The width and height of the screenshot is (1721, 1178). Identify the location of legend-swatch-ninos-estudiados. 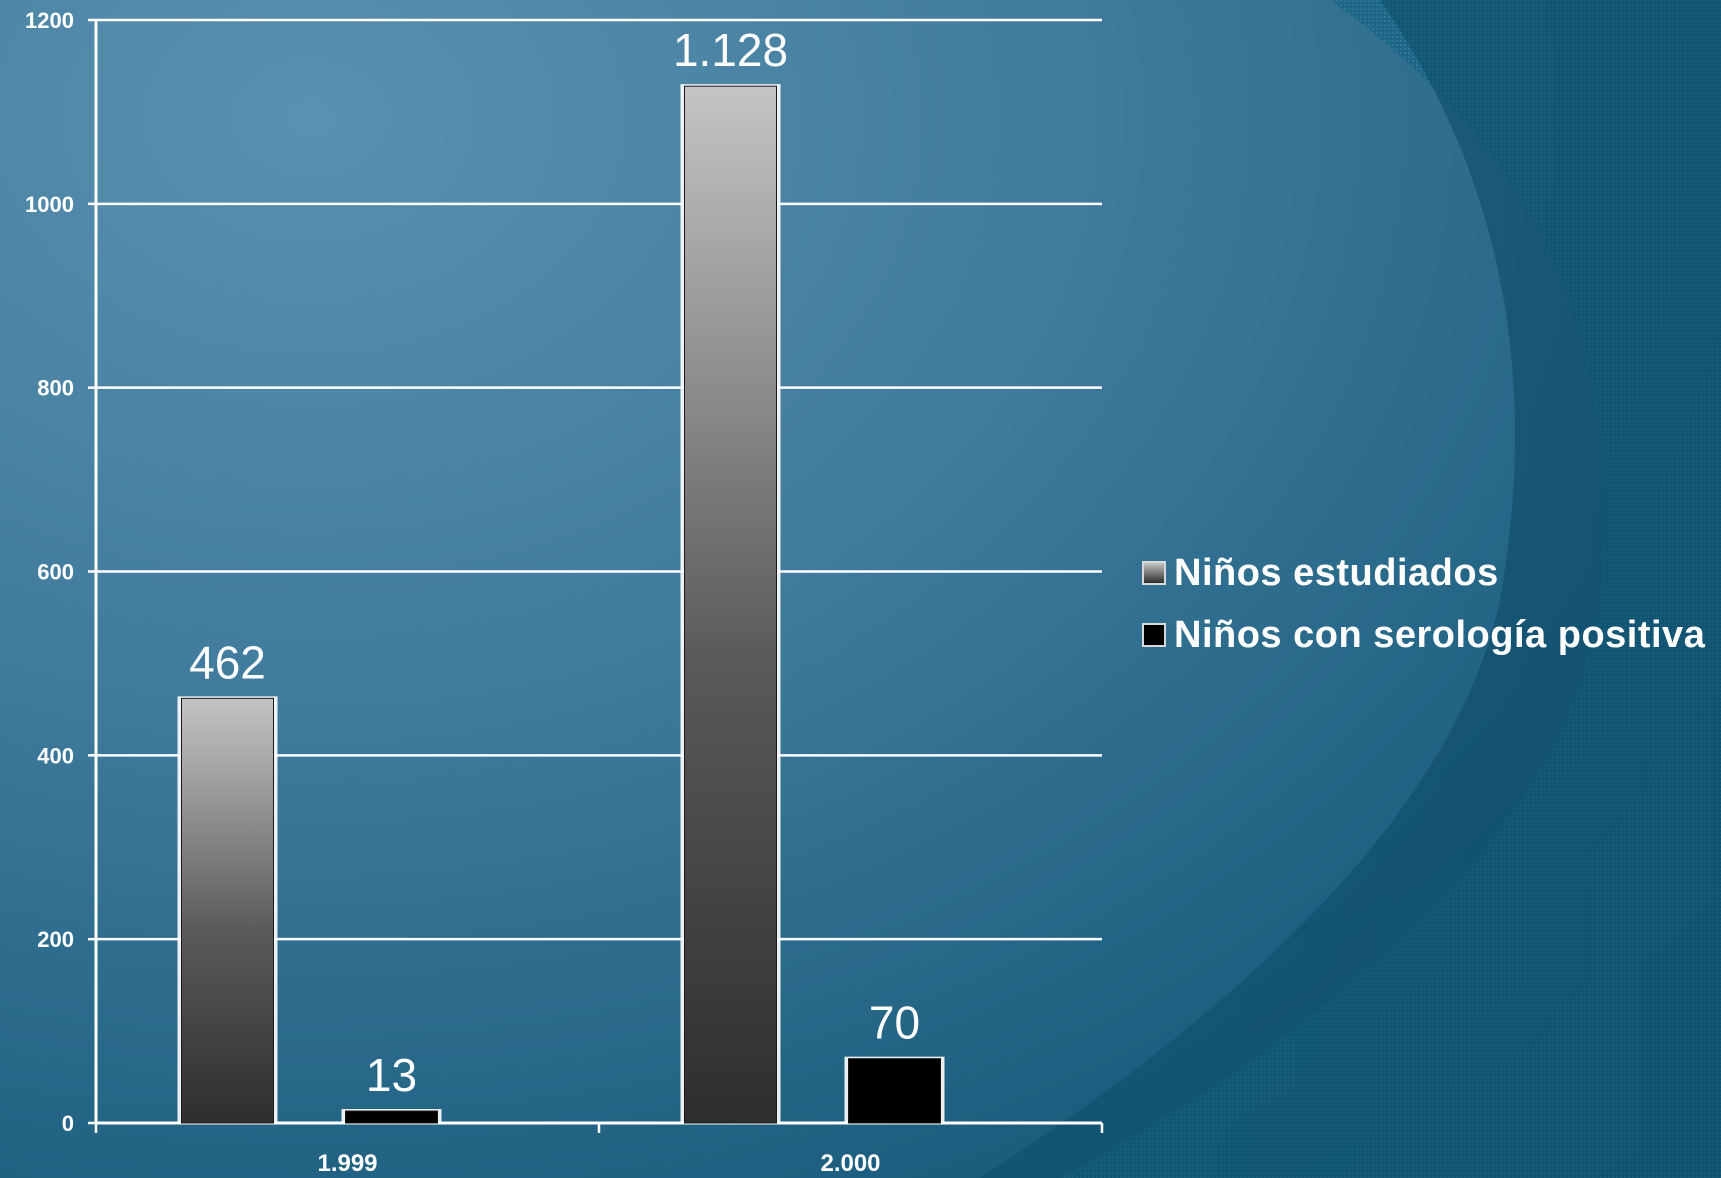
(1154, 573).